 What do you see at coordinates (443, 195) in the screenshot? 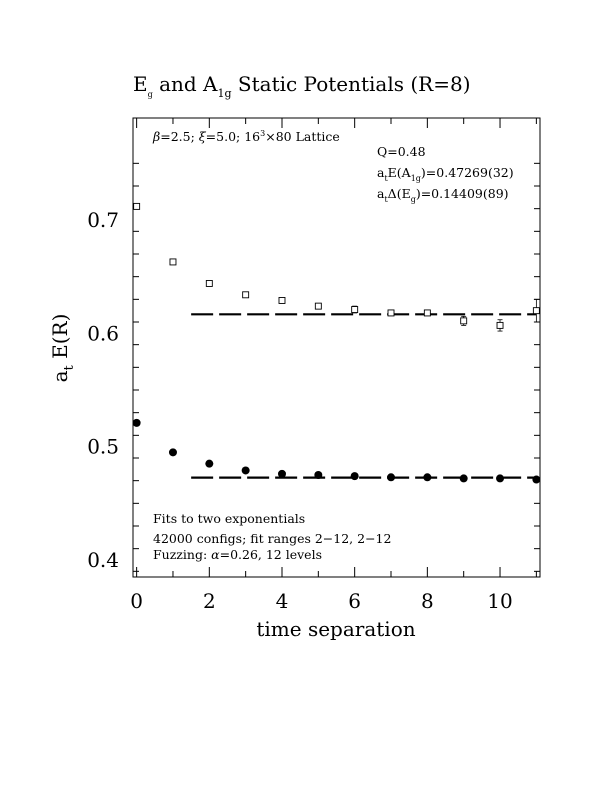
I see `annotation-delta-eg: atΔ(Eg)=0.14409(89)` at bounding box center [443, 195].